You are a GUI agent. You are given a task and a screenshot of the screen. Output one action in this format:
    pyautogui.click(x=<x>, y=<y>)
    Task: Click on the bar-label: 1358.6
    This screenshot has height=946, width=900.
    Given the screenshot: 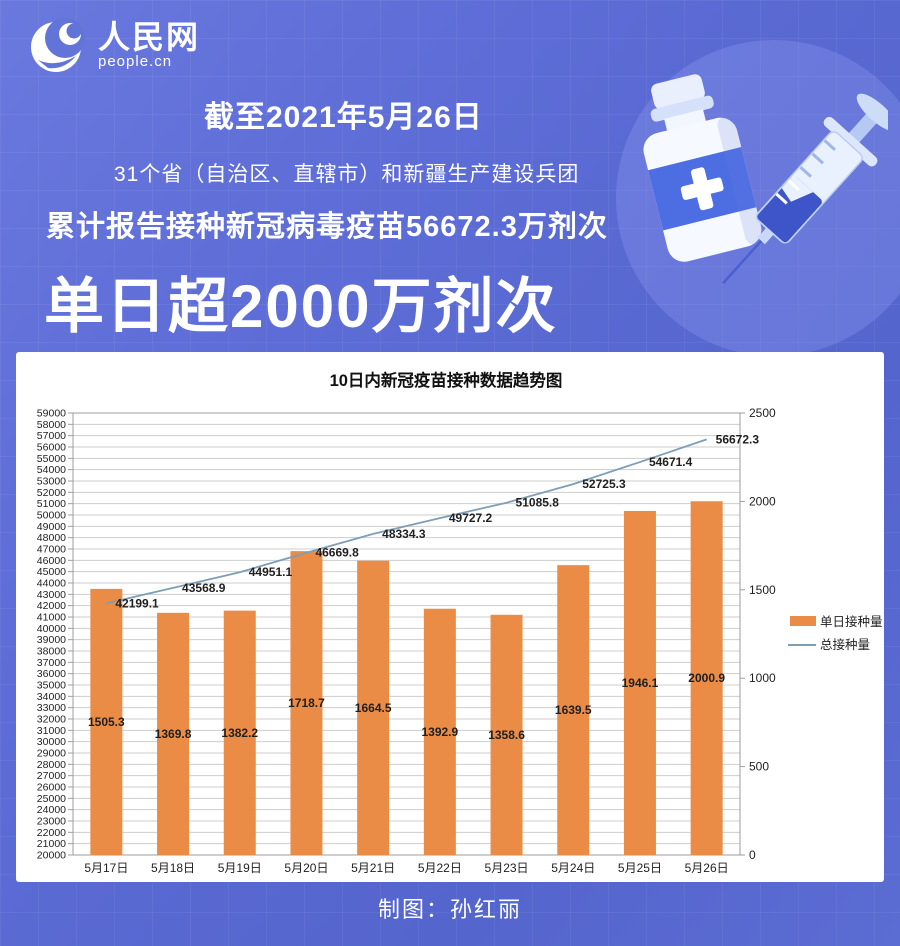 What is the action you would take?
    pyautogui.click(x=506, y=735)
    